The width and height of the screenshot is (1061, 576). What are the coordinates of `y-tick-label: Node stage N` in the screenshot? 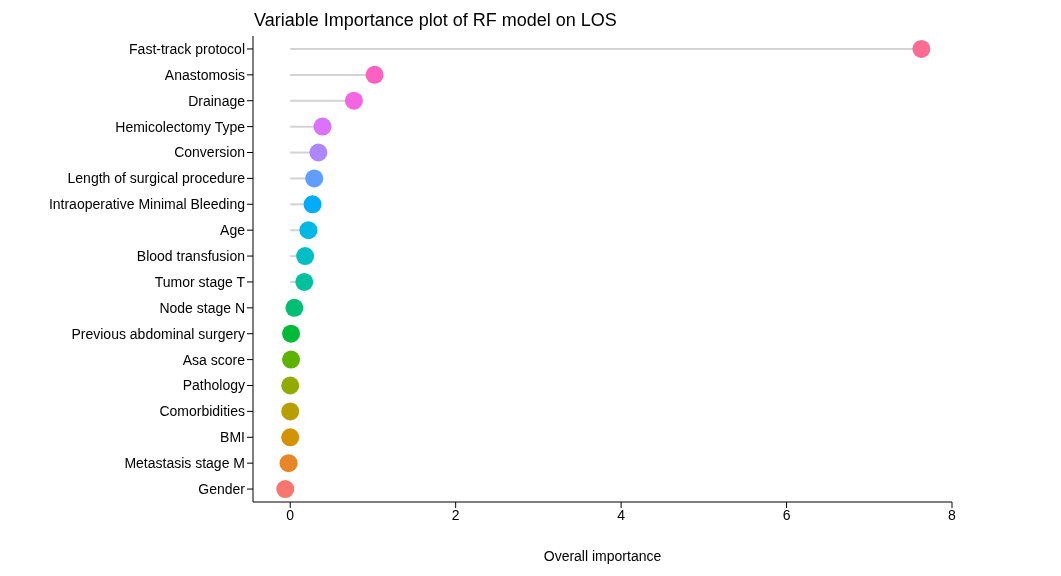 It's located at (202, 307).